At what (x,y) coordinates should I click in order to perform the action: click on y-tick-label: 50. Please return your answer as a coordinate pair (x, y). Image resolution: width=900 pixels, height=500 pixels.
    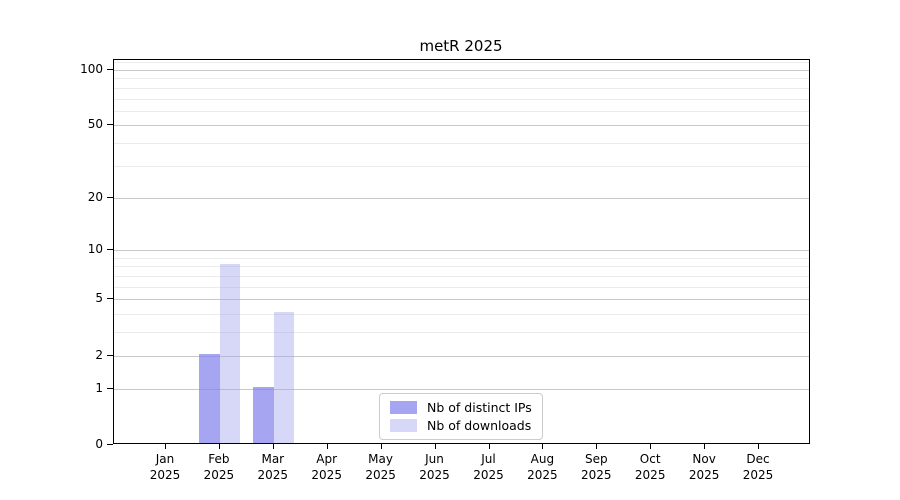
    Looking at the image, I should click on (95, 124).